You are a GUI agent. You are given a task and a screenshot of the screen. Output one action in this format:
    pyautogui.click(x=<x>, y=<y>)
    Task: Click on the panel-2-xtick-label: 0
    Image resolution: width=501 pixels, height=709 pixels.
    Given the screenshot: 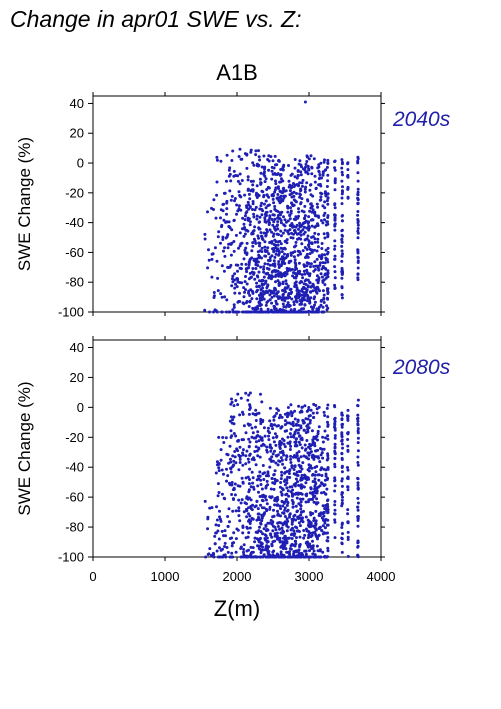 What is the action you would take?
    pyautogui.click(x=92, y=576)
    